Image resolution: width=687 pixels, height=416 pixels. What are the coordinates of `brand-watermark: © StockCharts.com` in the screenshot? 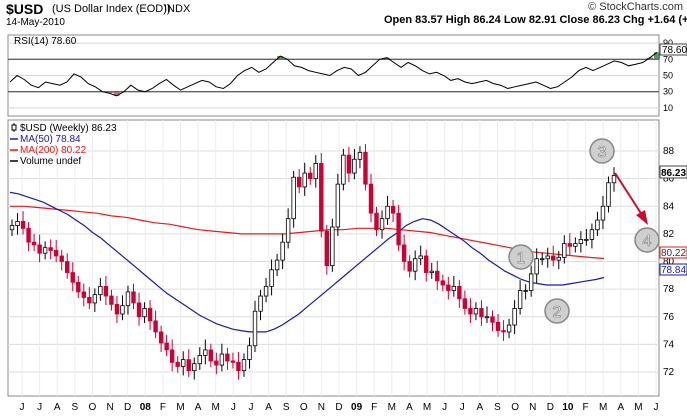 It's located at (635, 7).